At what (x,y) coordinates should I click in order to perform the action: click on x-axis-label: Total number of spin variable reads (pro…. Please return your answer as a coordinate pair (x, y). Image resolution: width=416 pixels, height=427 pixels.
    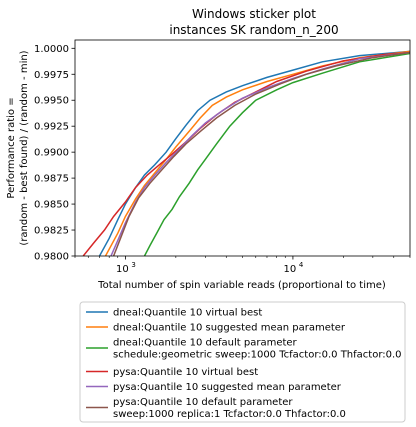
    Looking at the image, I should click on (241, 285).